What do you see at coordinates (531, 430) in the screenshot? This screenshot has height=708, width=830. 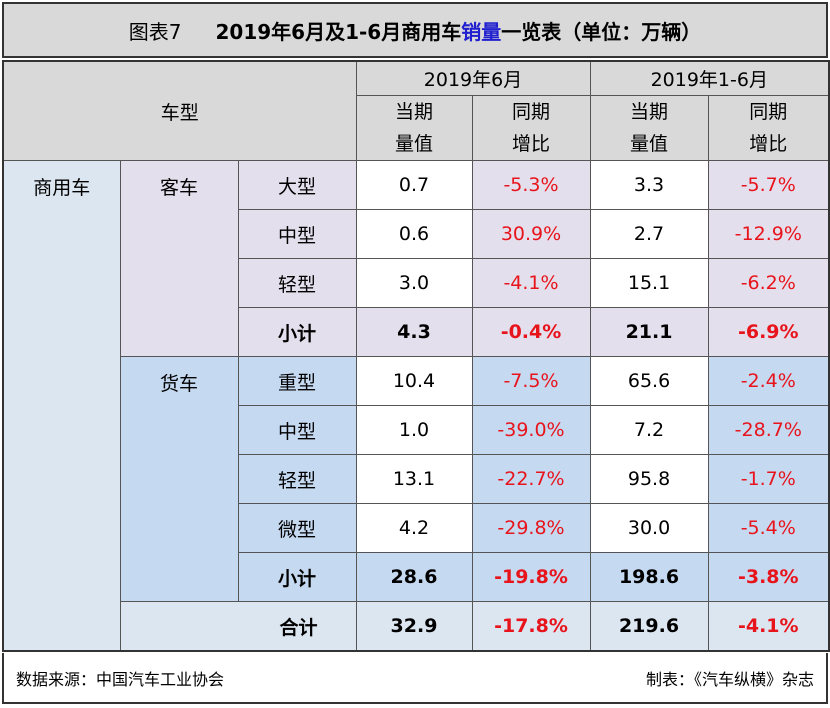 I see `june-yoy: -39.0%` at bounding box center [531, 430].